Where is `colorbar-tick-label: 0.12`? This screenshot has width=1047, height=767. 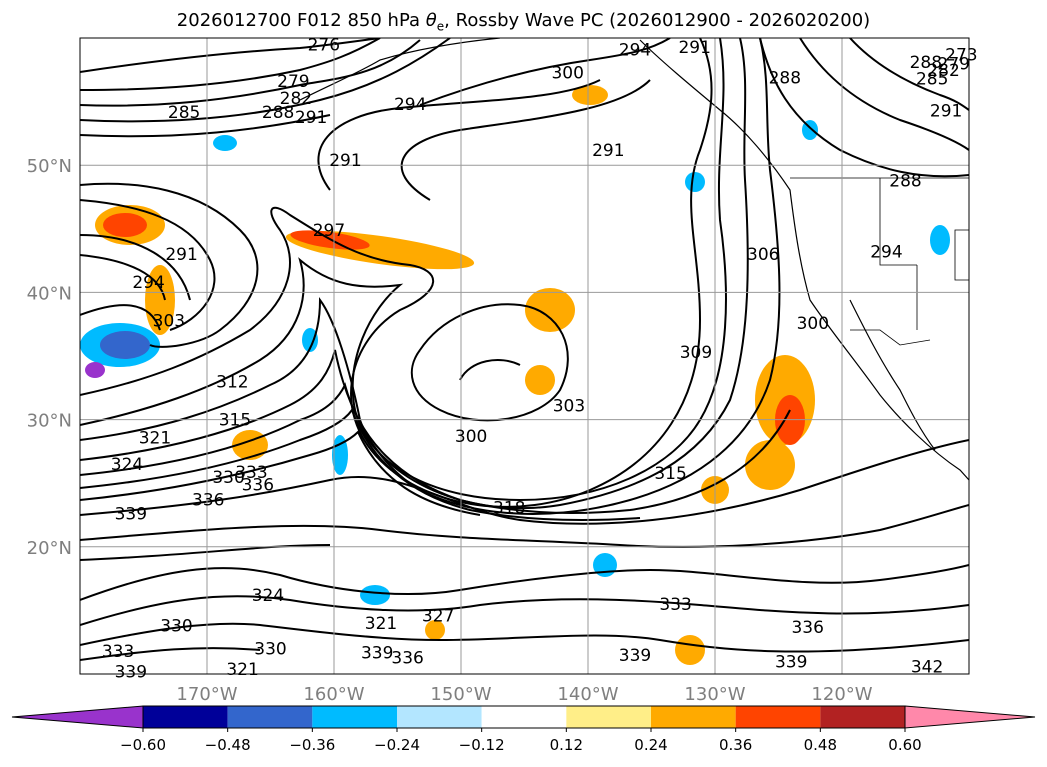
colorbar-tick-label: 0.12 is located at coordinates (566, 745).